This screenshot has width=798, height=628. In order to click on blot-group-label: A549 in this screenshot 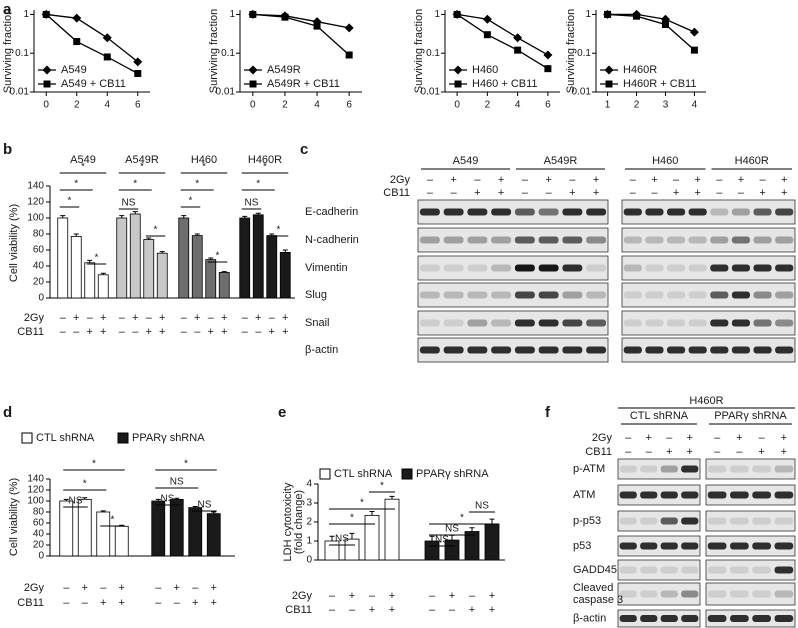, I will do `click(466, 161)`.